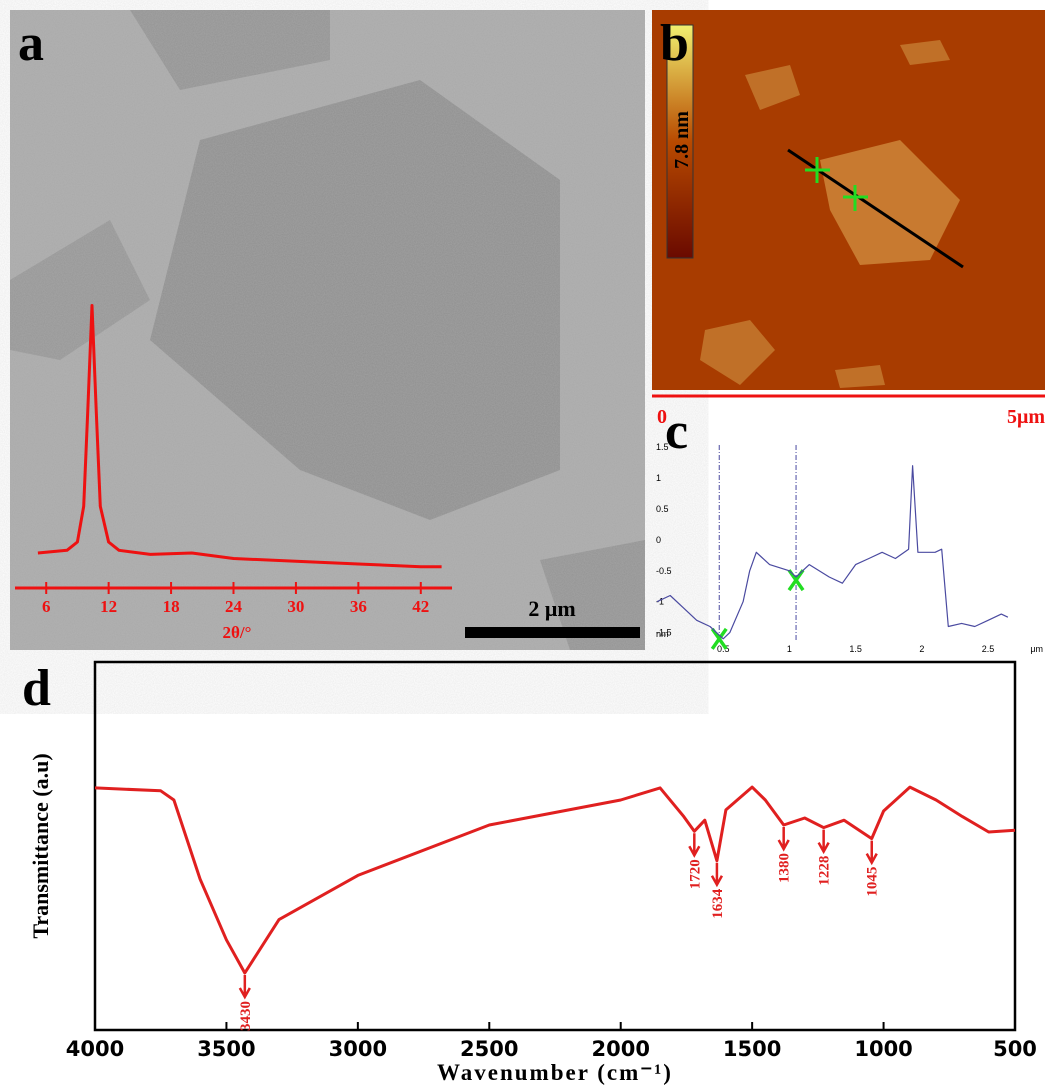 The width and height of the screenshot is (1051, 1086). What do you see at coordinates (620, 1049) in the screenshot?
I see `x-tick-label: 2000` at bounding box center [620, 1049].